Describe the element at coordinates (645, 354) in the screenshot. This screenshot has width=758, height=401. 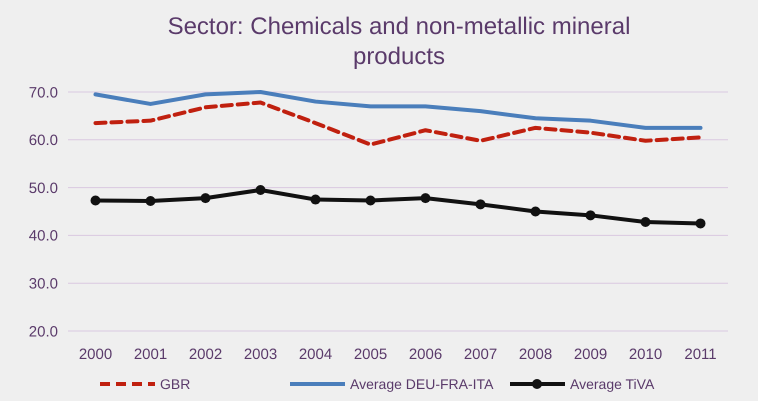
I see `x-tick-label: 2010` at that location.